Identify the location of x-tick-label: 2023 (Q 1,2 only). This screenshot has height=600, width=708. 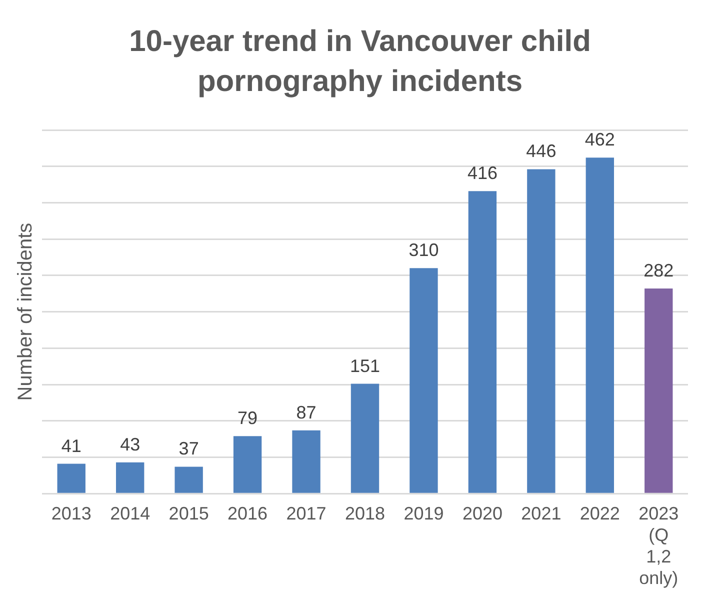
(658, 545).